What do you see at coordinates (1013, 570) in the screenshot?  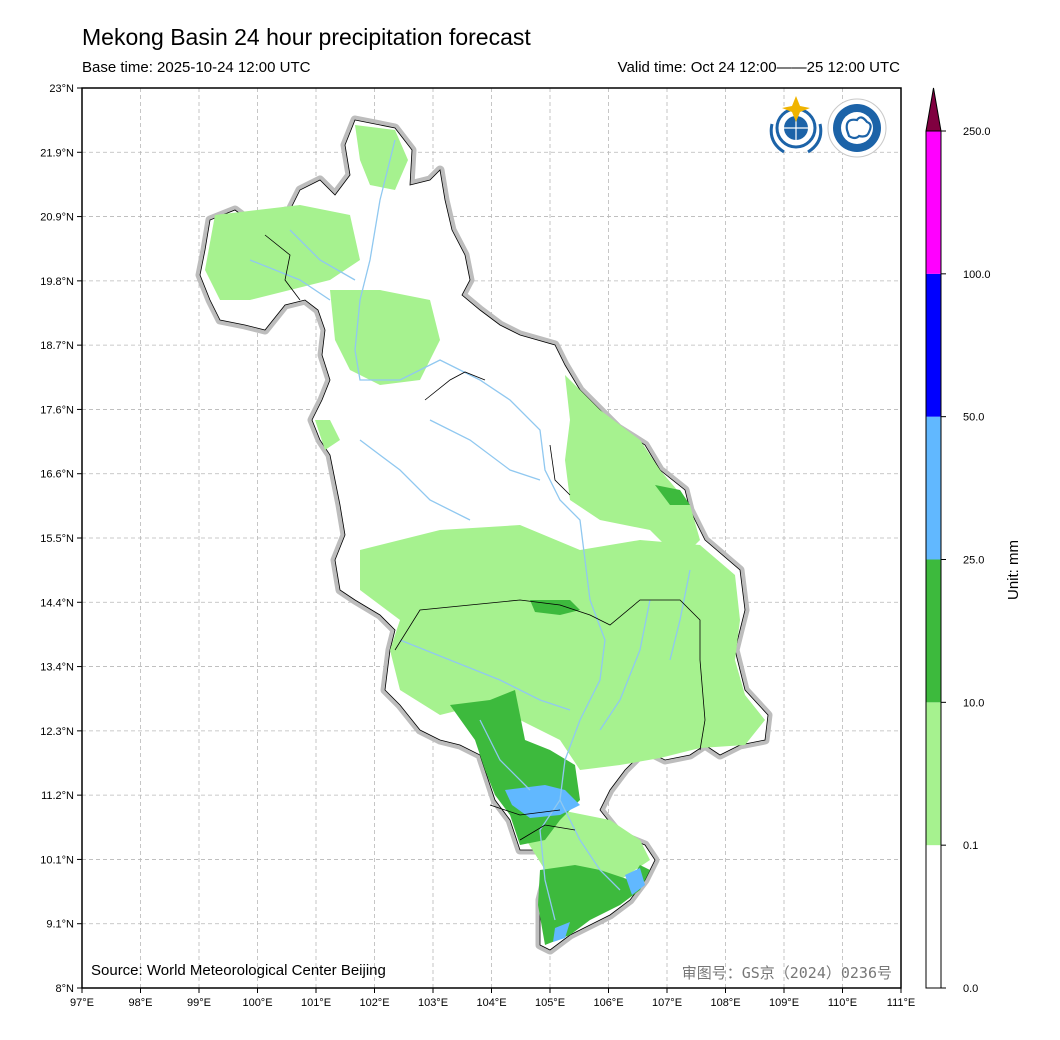 I see `colorbar-unit-label: Unit: mm` at bounding box center [1013, 570].